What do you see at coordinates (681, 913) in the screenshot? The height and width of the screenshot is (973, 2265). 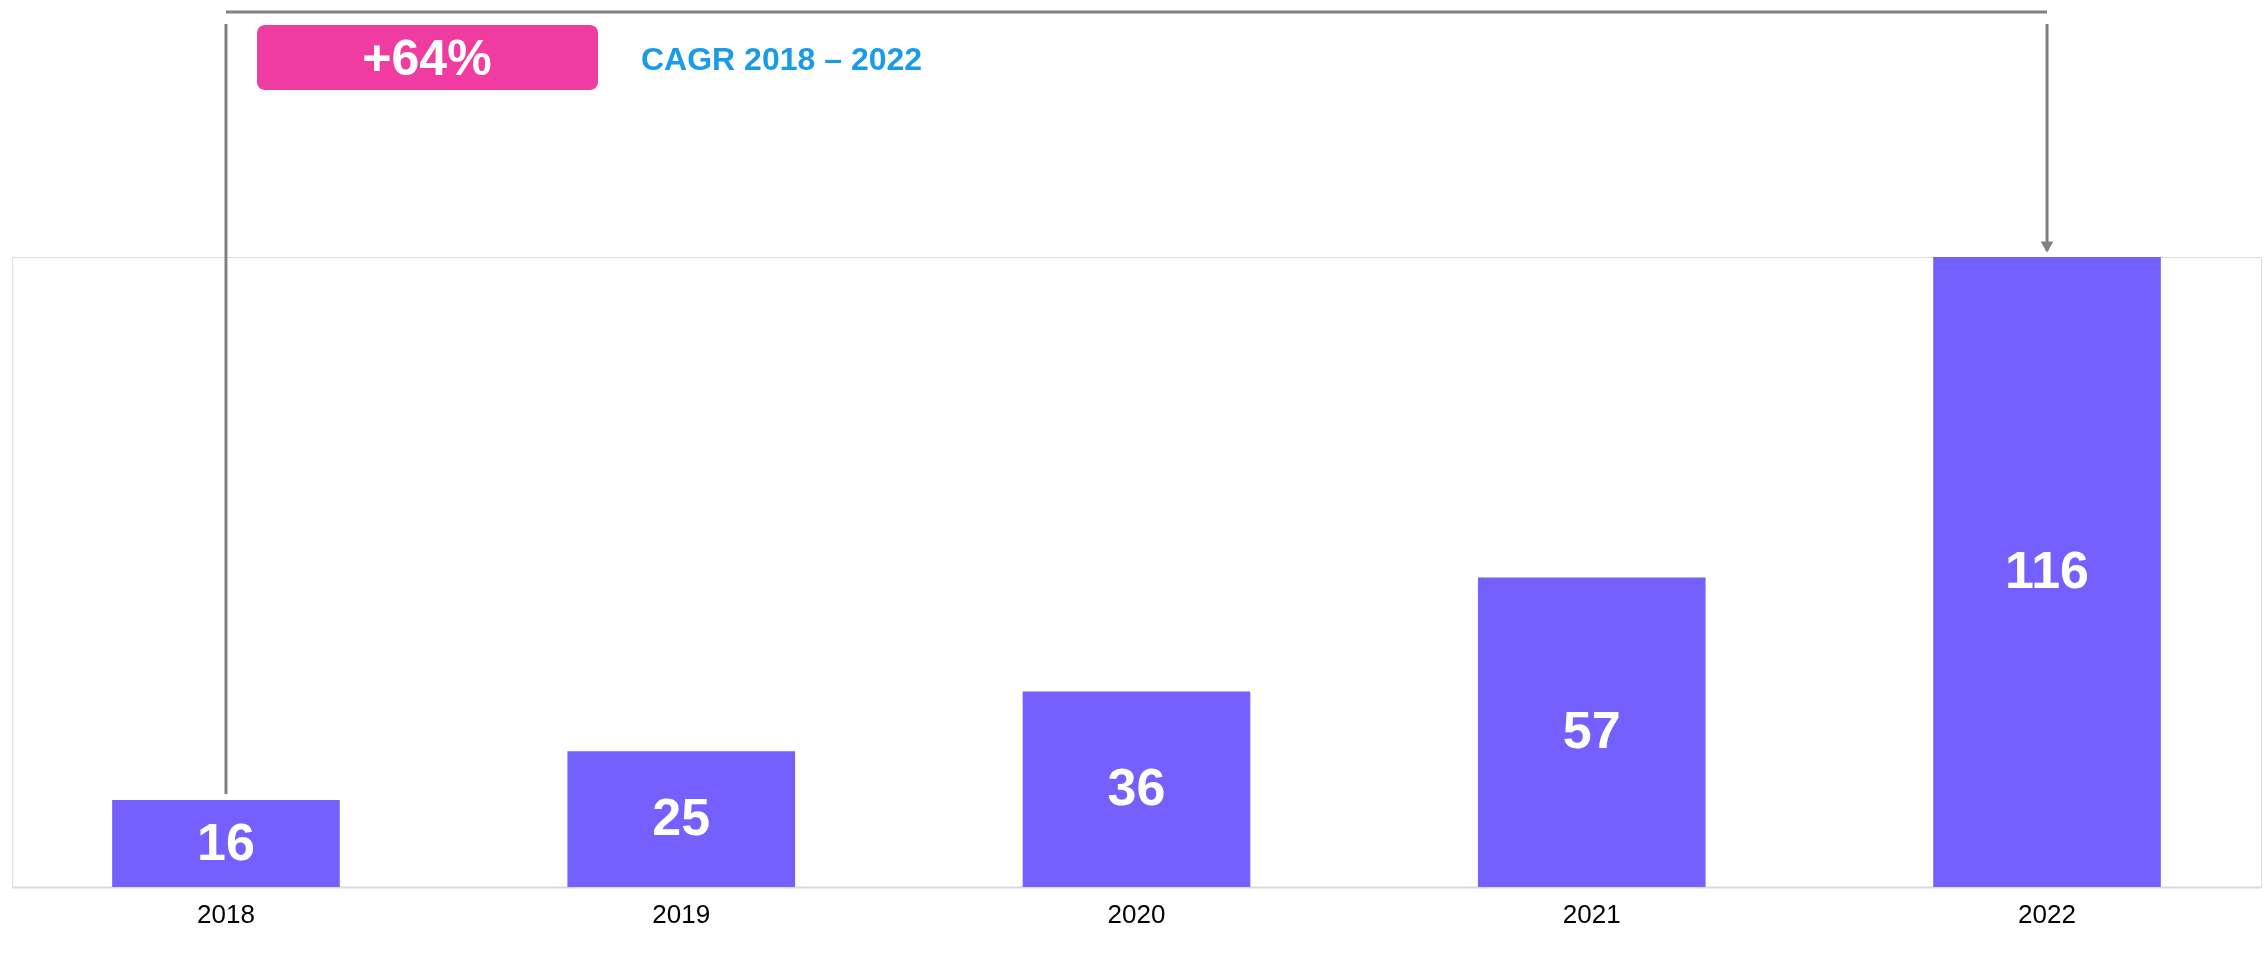 I see `x-tick-label: 2019` at bounding box center [681, 913].